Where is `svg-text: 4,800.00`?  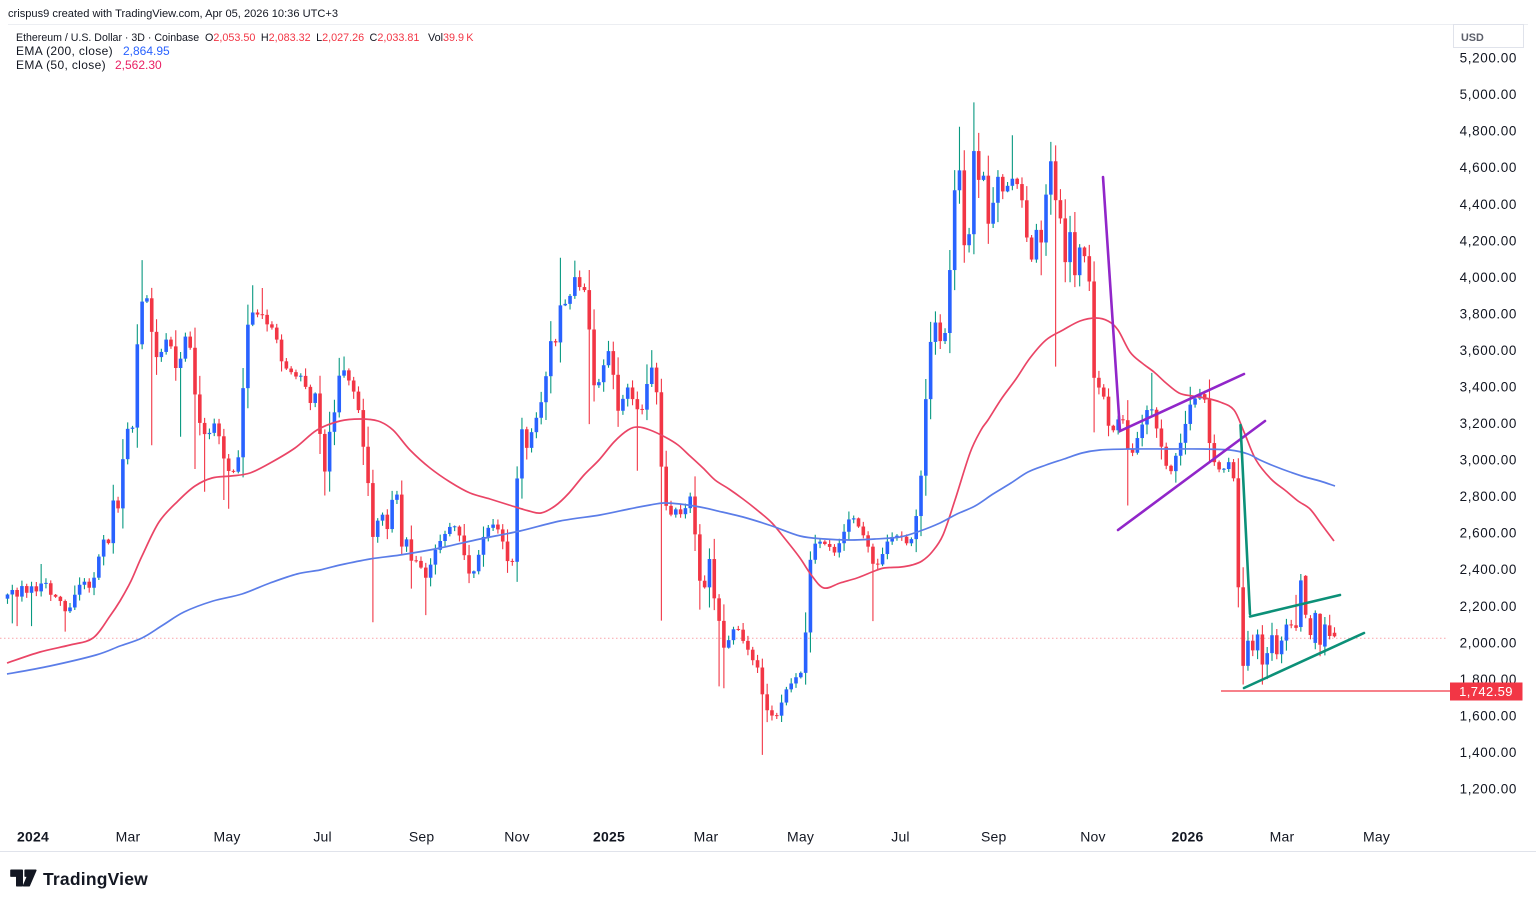
svg-text: 4,800.00 is located at coordinates (1488, 131).